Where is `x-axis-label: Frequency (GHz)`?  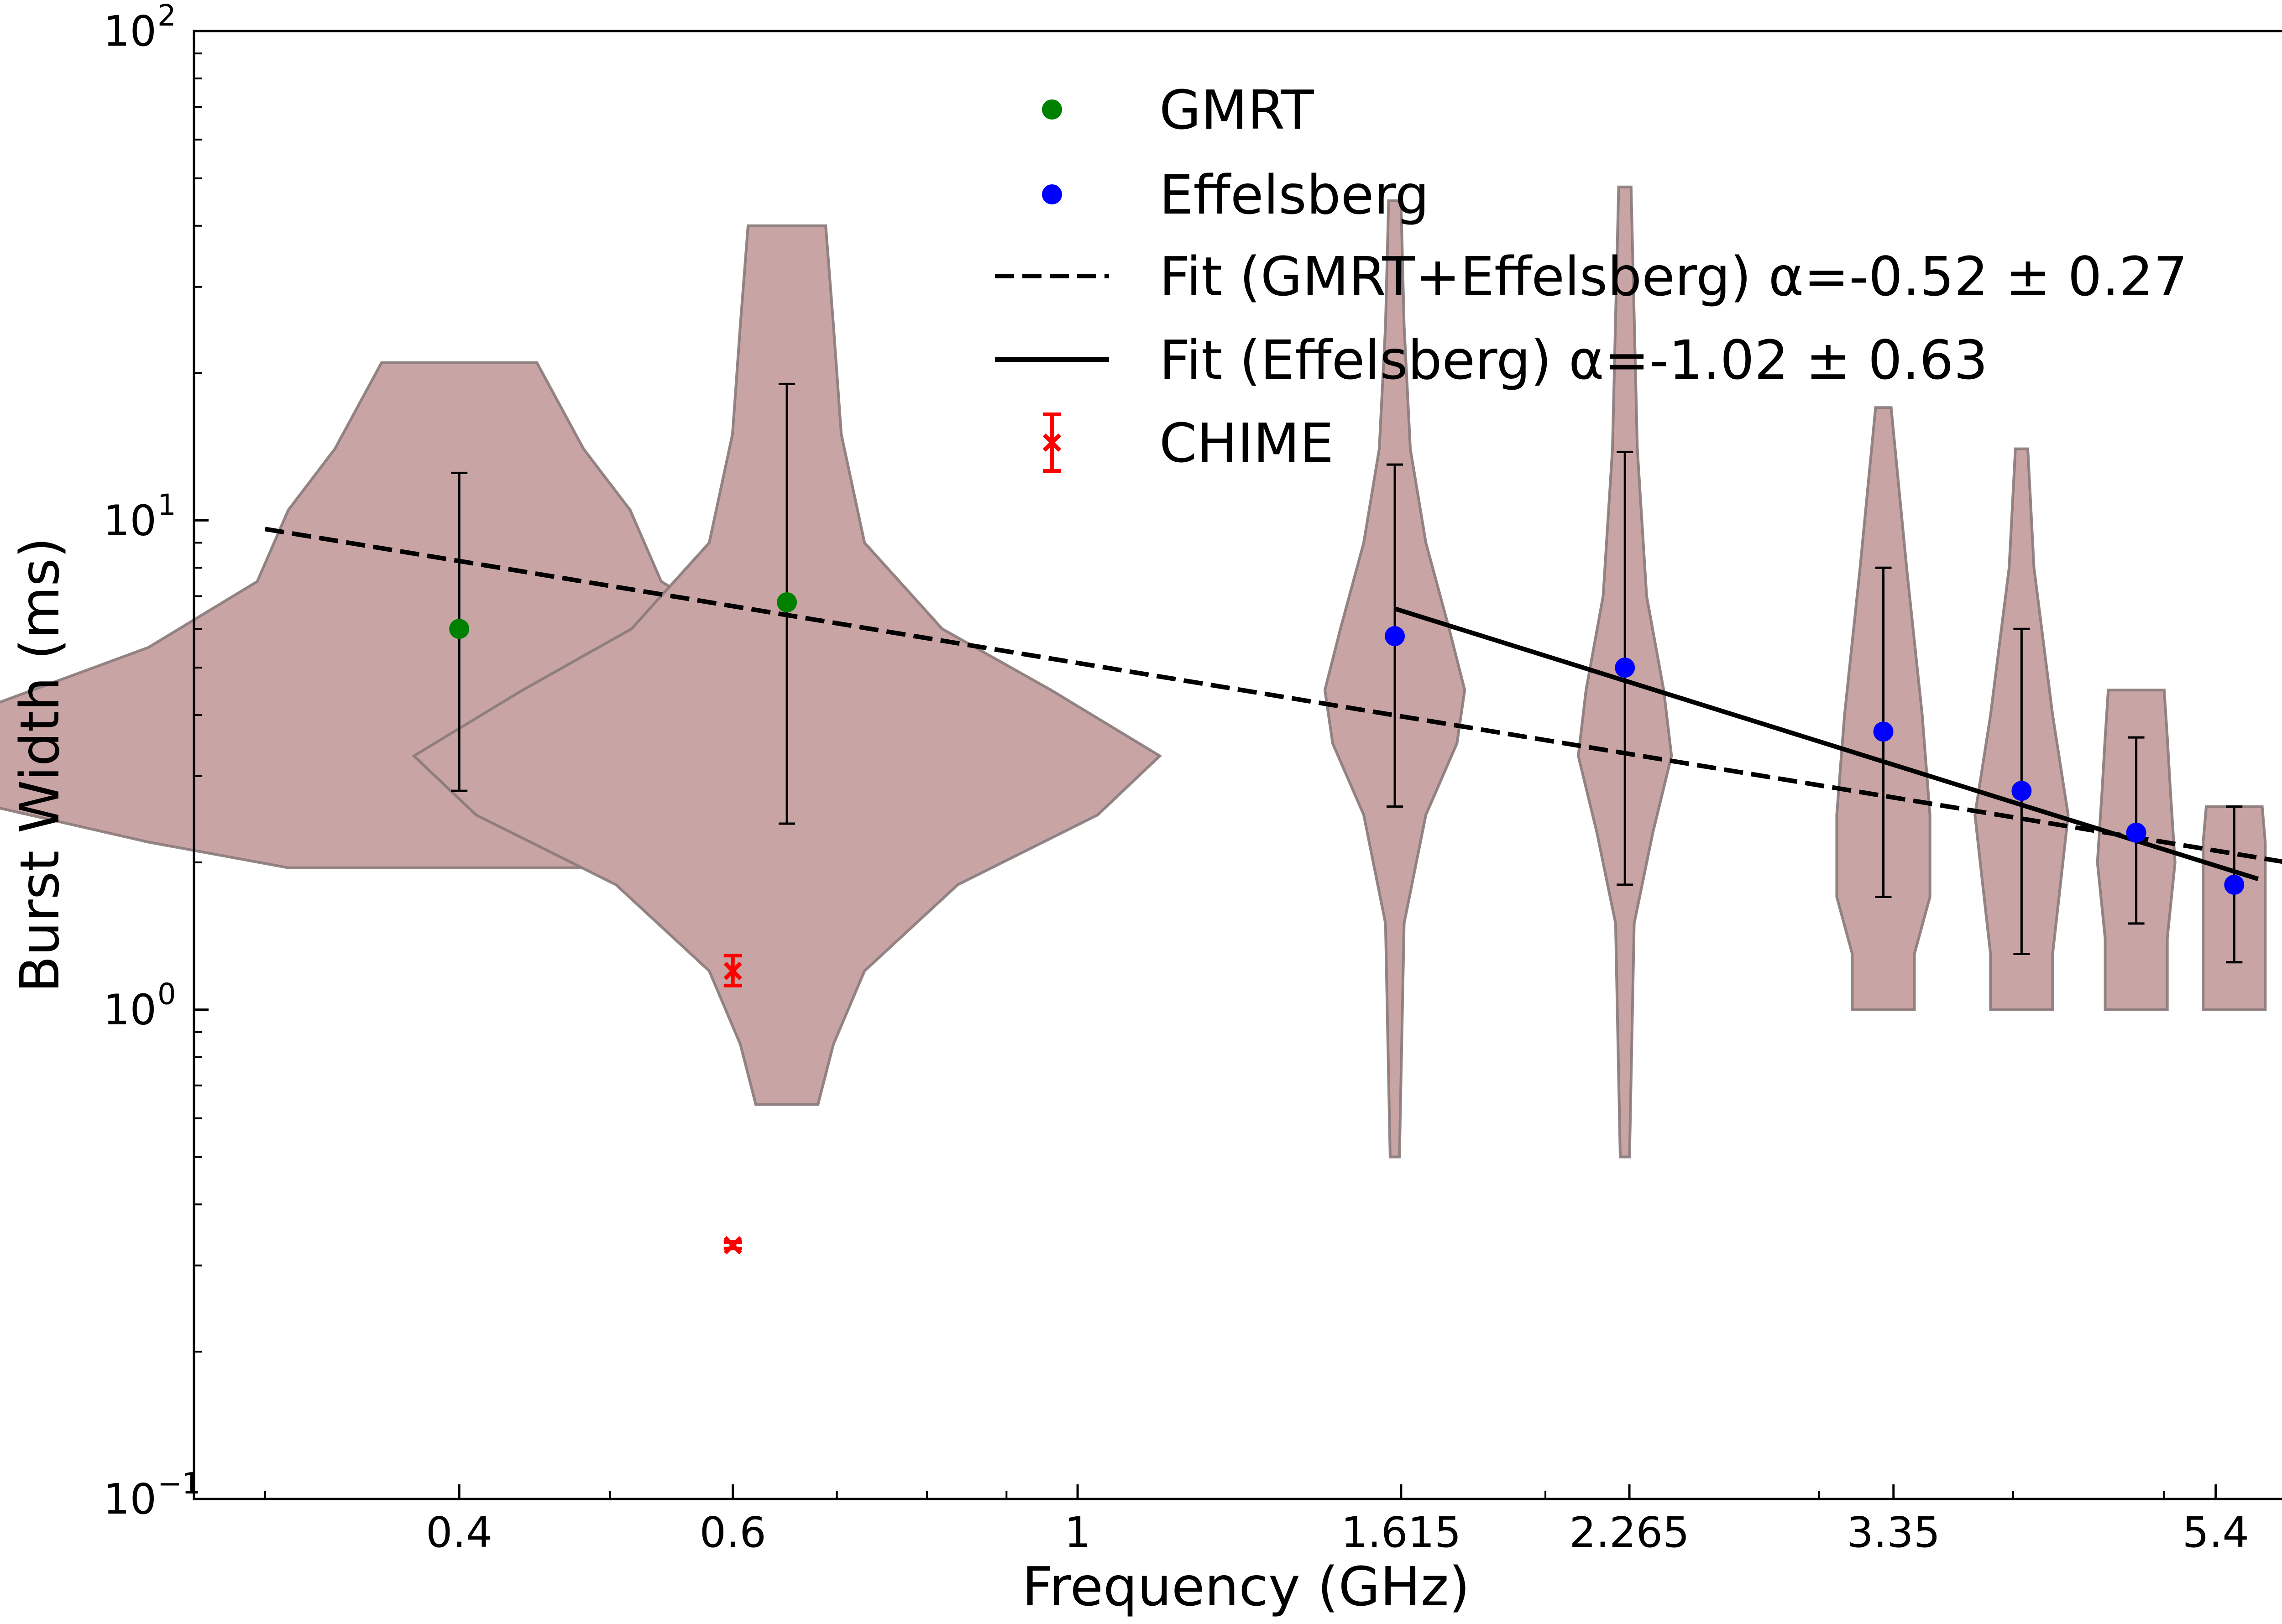
x-axis-label: Frequency (GHz) is located at coordinates (1246, 1587).